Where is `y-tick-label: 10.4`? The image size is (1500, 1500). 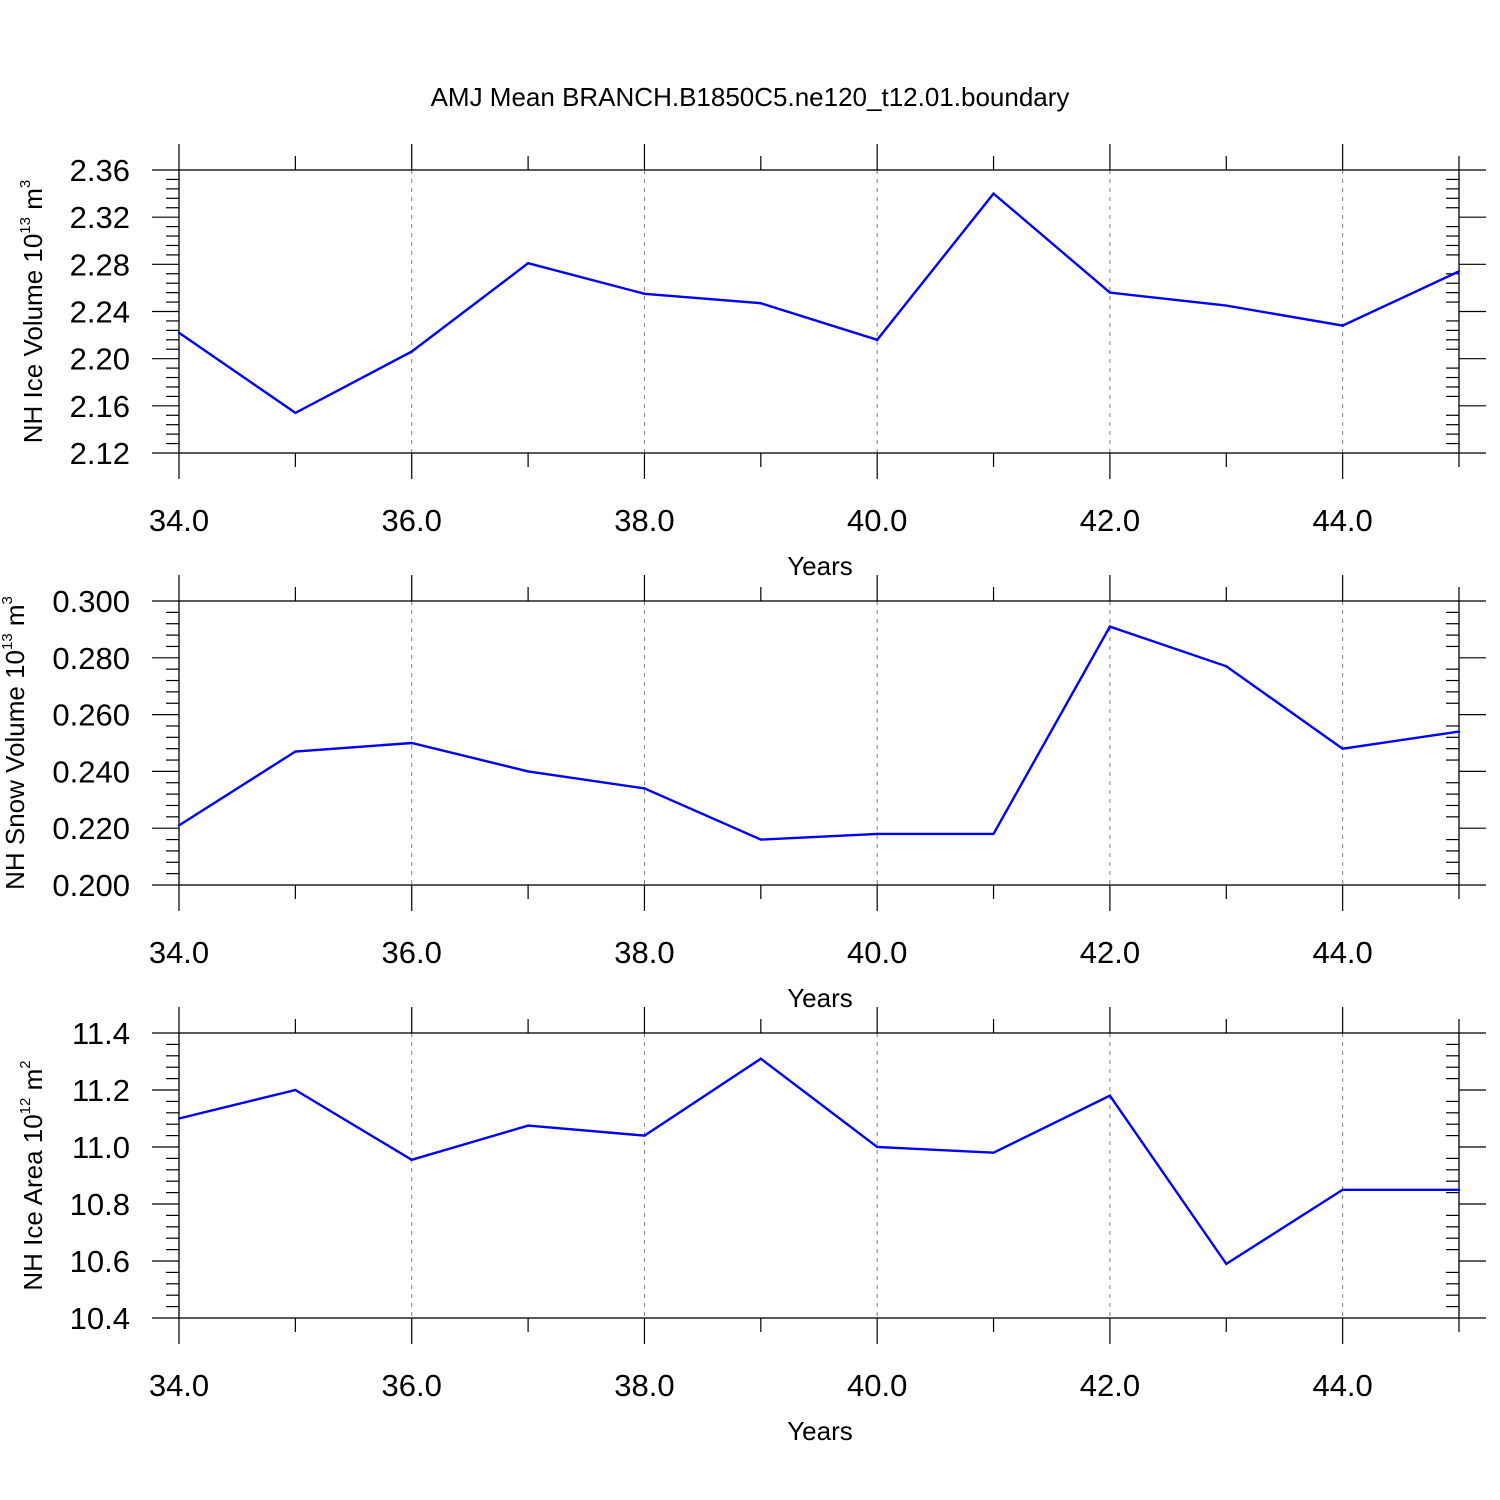 y-tick-label: 10.4 is located at coordinates (100, 1318).